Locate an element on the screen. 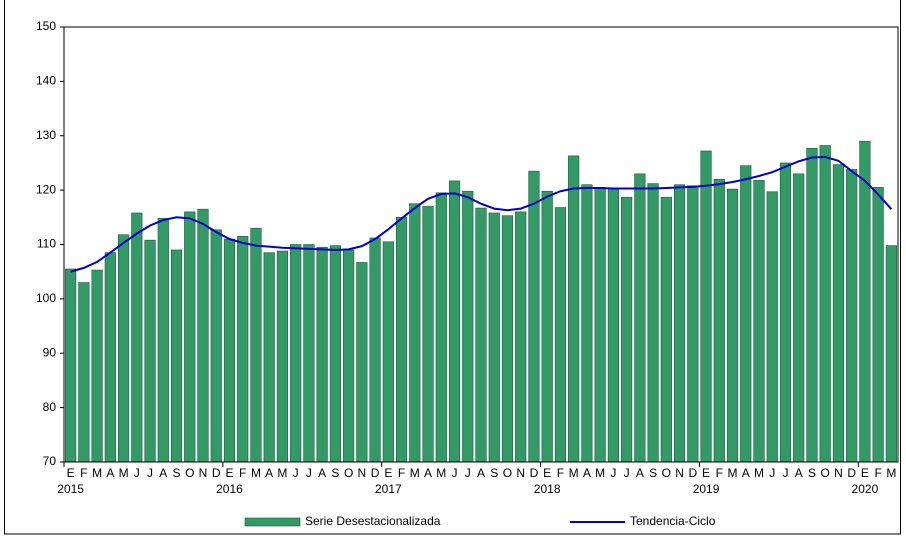 The height and width of the screenshot is (540, 906). year-label: 2017 is located at coordinates (388, 489).